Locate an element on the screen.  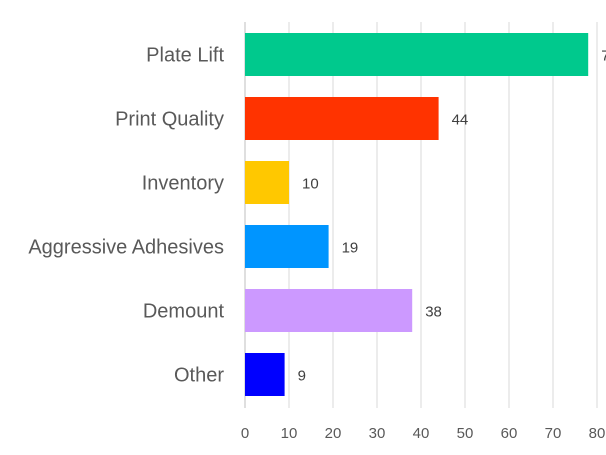
x-tick-label: 0 is located at coordinates (245, 433).